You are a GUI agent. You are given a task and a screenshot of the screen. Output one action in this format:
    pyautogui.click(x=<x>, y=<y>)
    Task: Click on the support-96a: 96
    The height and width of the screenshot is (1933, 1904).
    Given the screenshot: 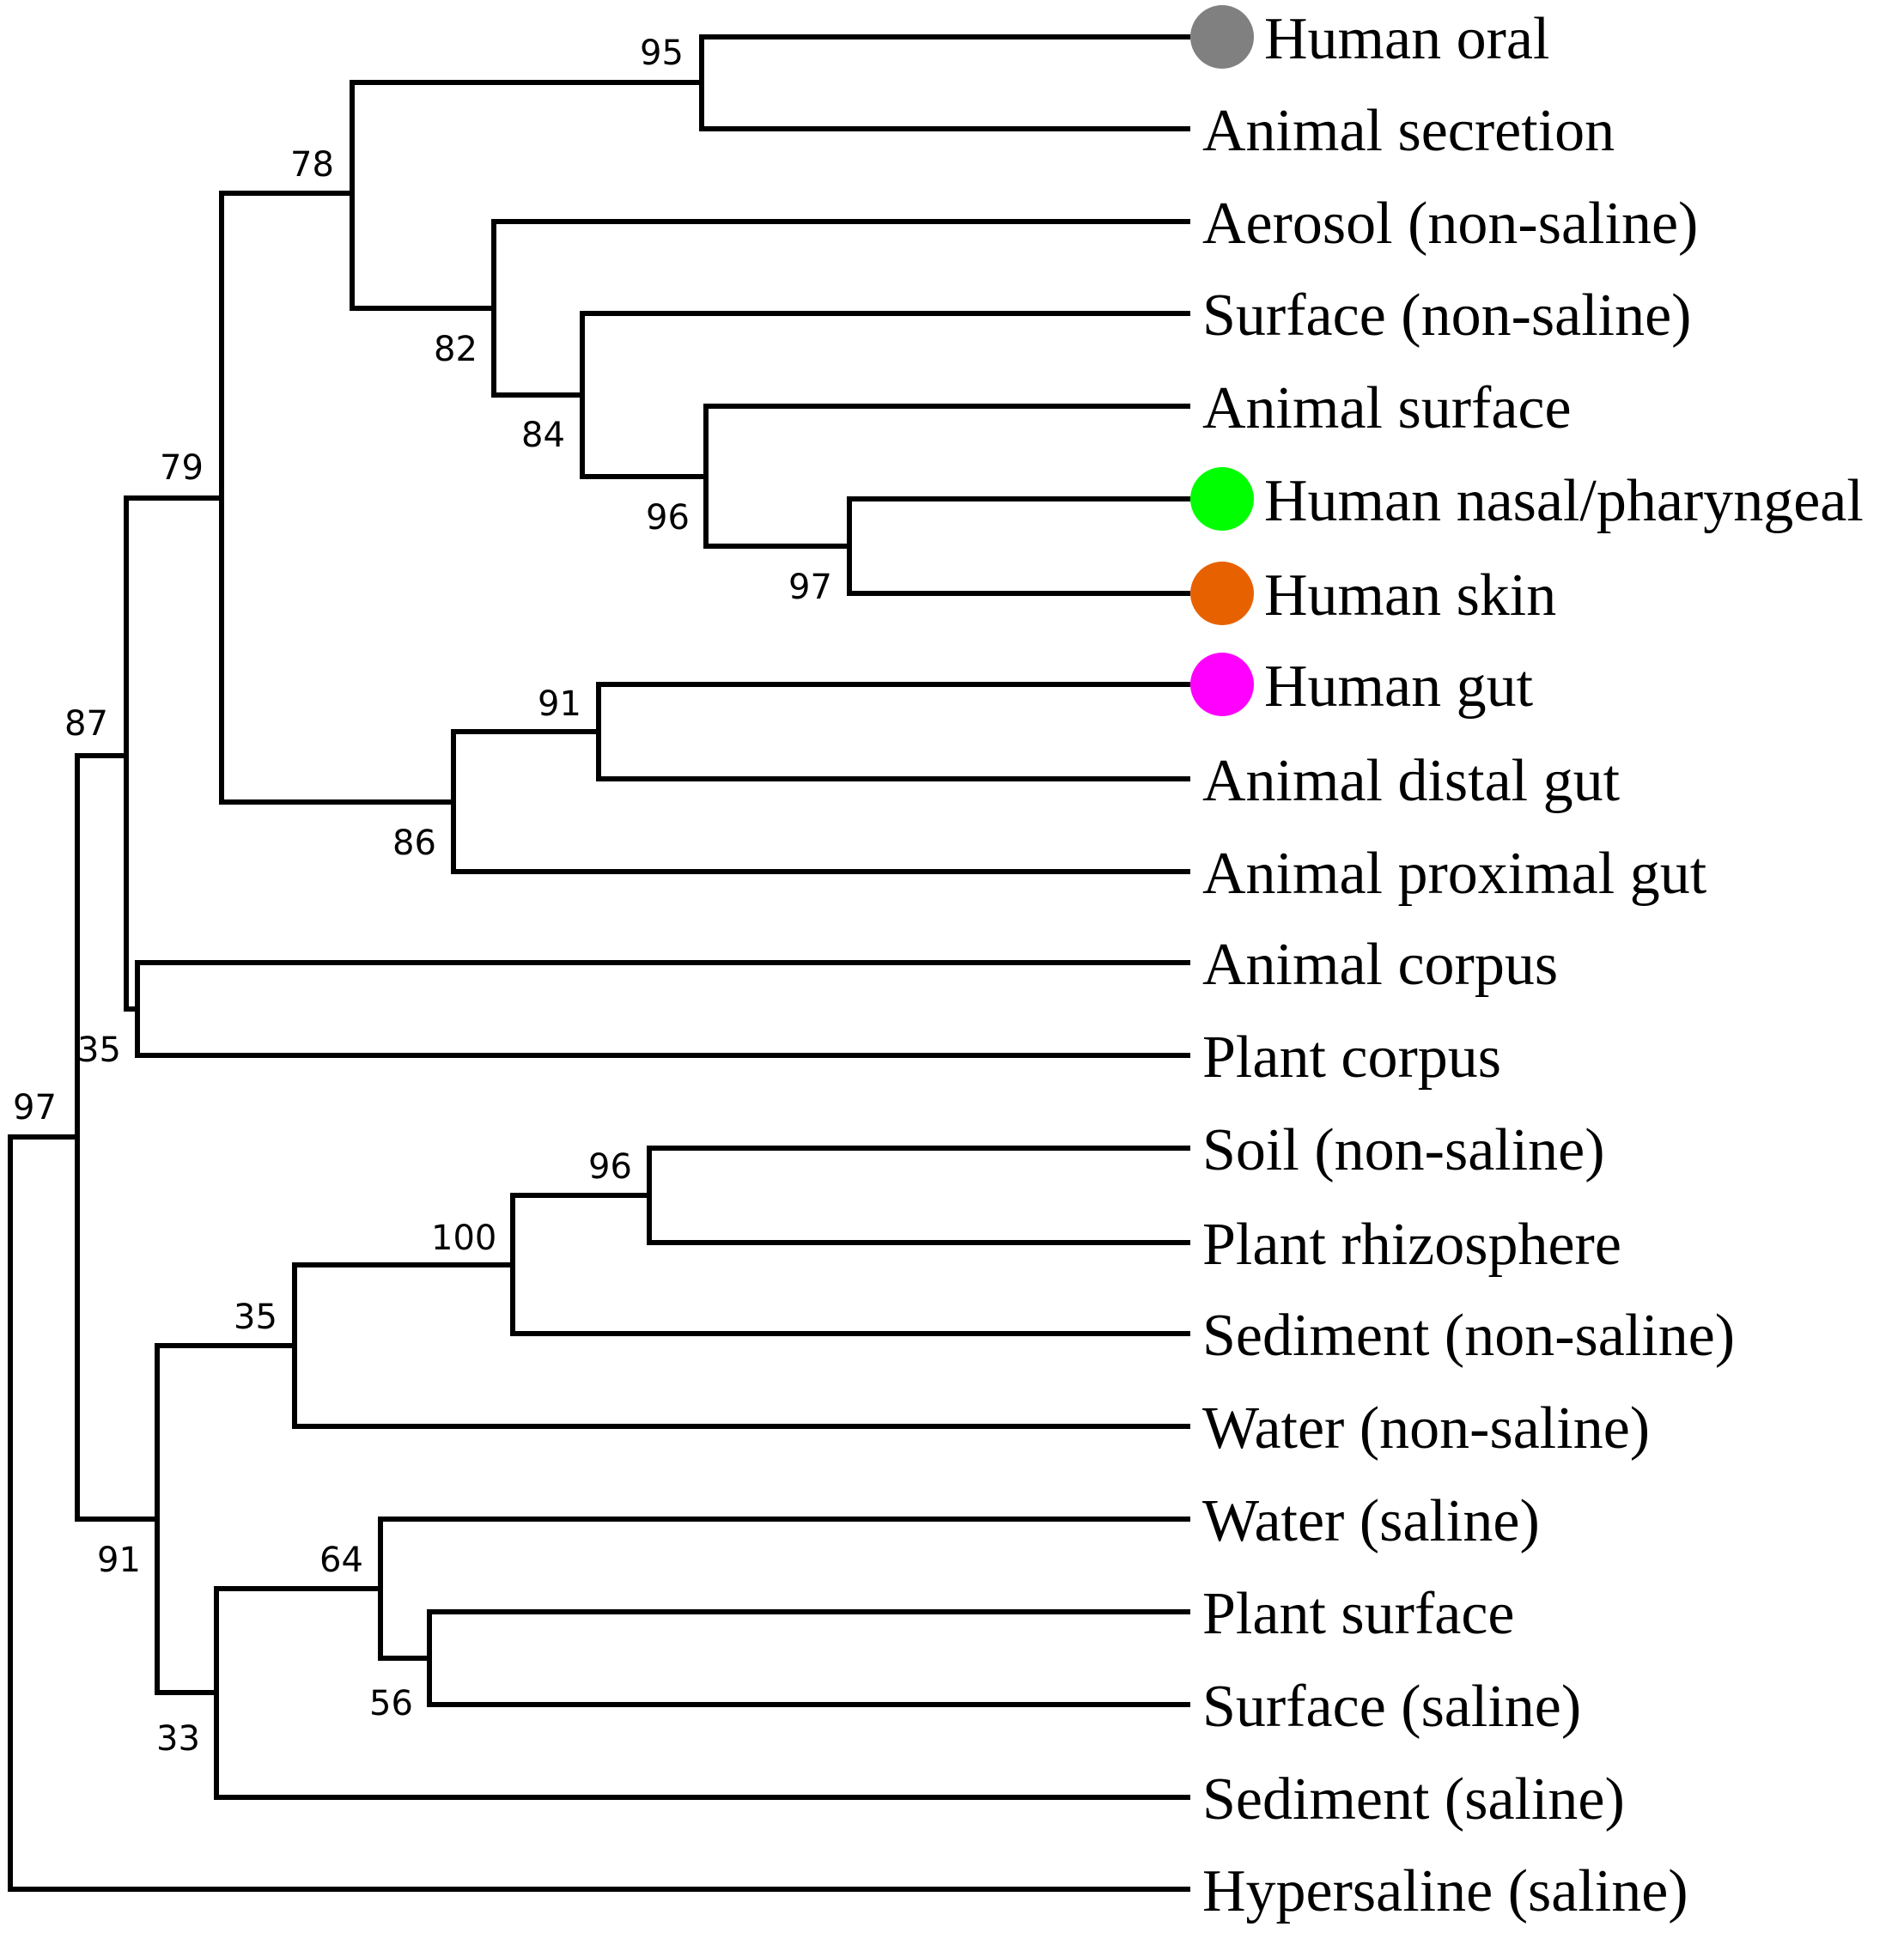 What is the action you would take?
    pyautogui.click(x=668, y=518)
    